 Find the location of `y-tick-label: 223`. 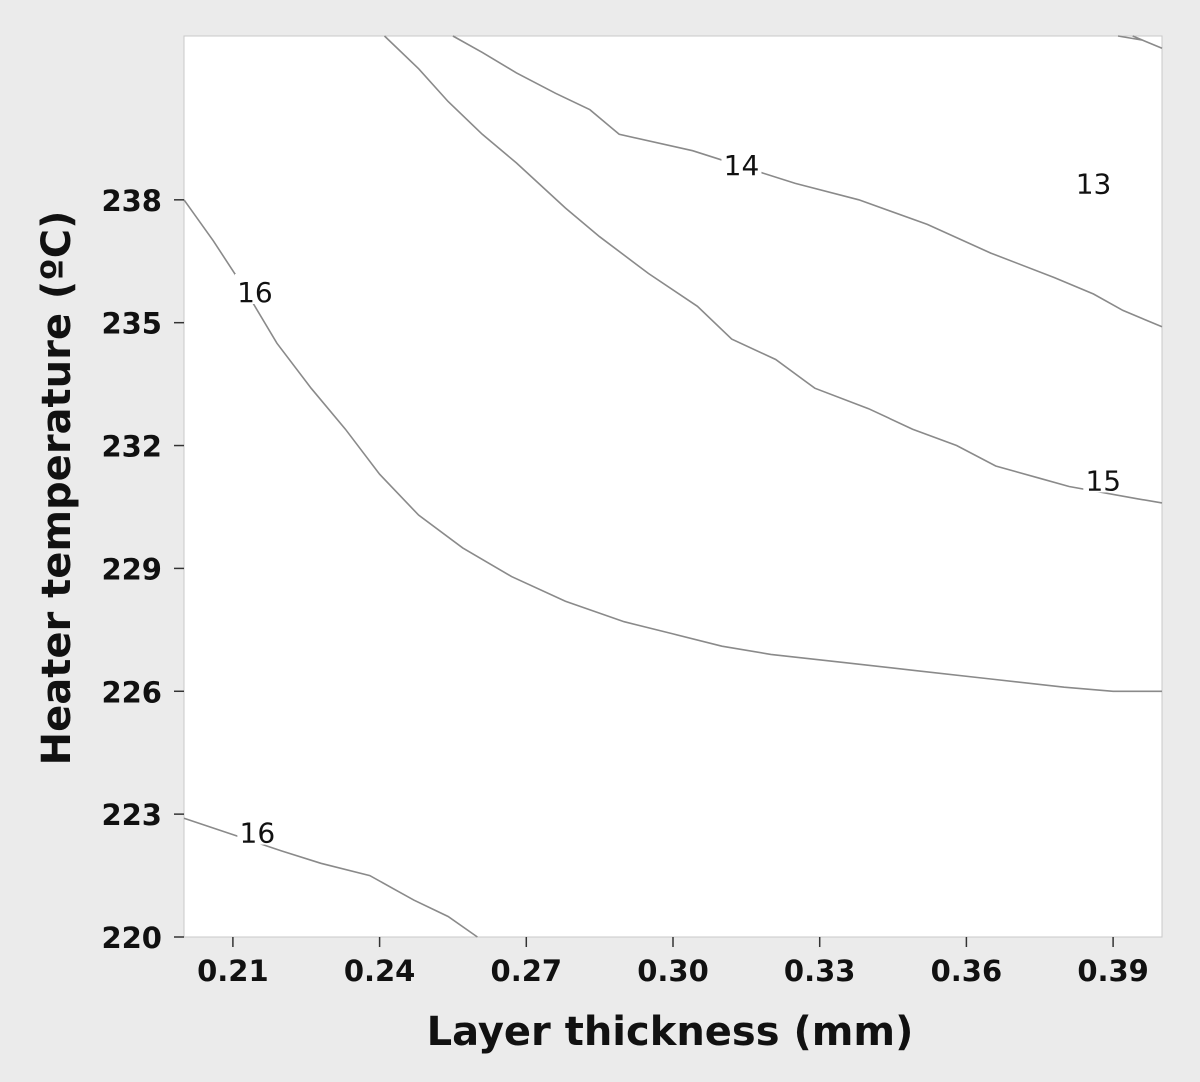

y-tick-label: 223 is located at coordinates (131, 815).